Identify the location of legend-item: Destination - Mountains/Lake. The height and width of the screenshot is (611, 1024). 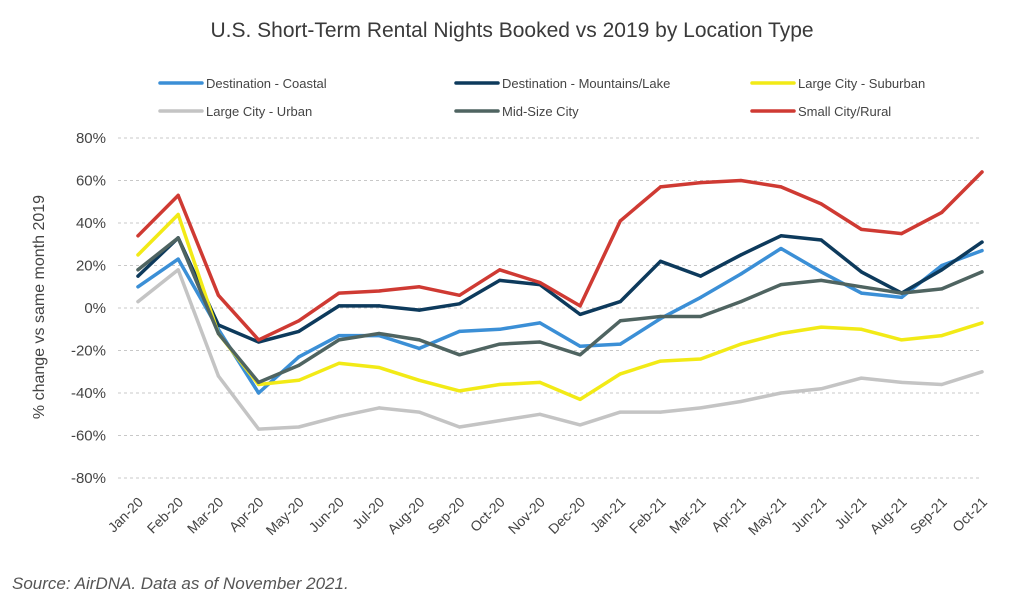
(562, 83).